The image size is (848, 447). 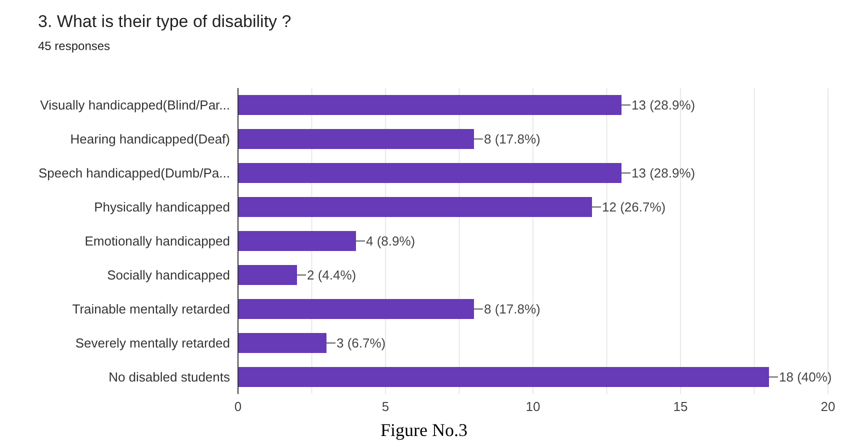 What do you see at coordinates (386, 406) in the screenshot?
I see `x-tick-label: 5` at bounding box center [386, 406].